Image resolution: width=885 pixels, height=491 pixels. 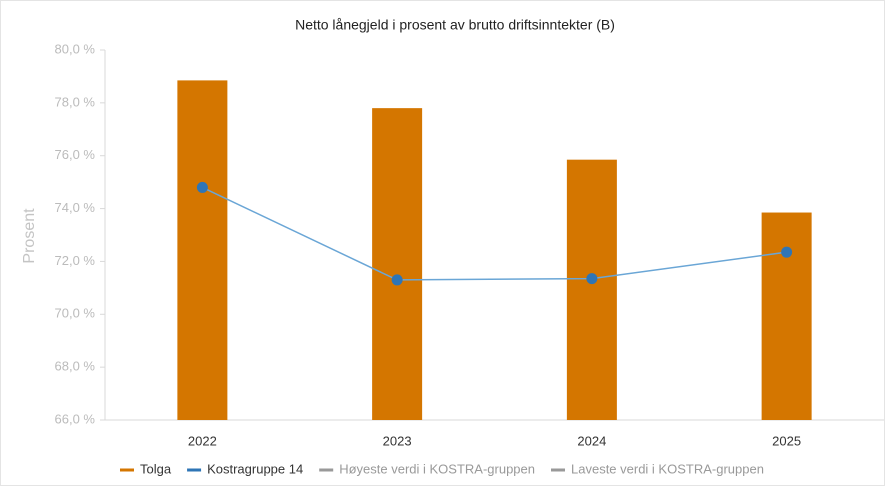 What do you see at coordinates (494, 233) in the screenshot?
I see `line` at bounding box center [494, 233].